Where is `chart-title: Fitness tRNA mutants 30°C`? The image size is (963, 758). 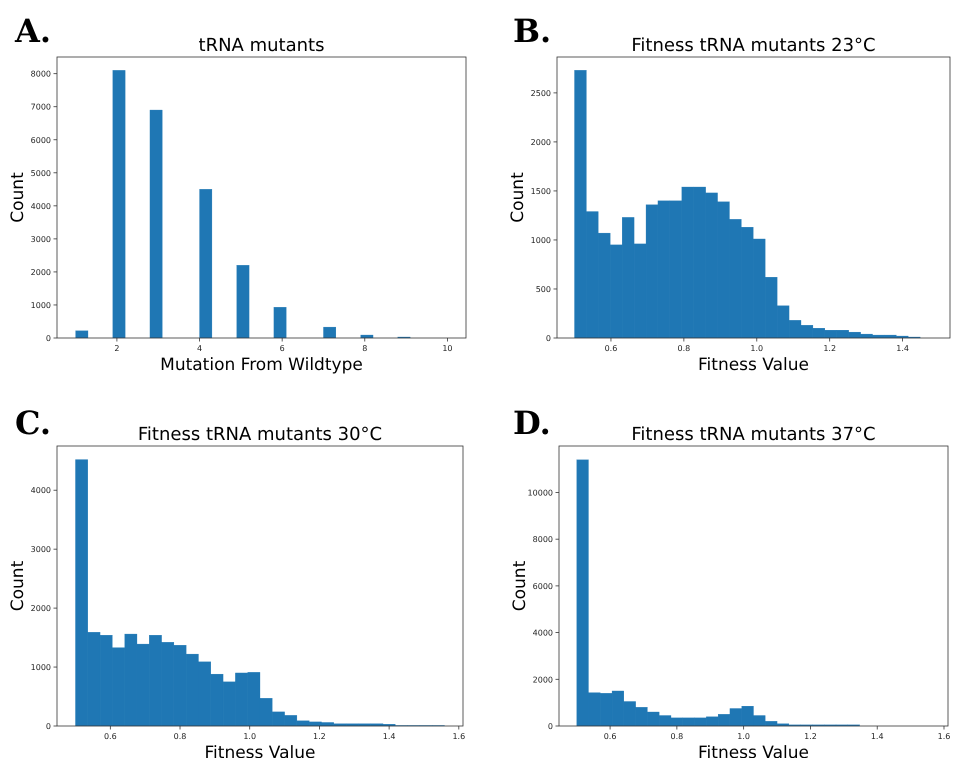 chart-title: Fitness tRNA mutants 30°C is located at coordinates (260, 434).